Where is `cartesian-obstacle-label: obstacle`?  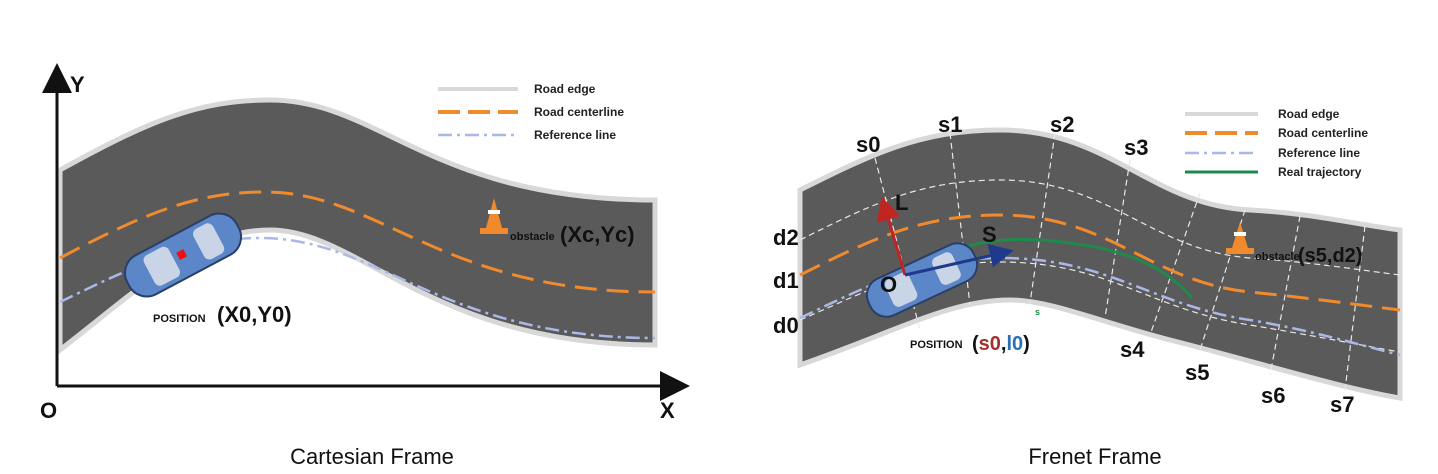 cartesian-obstacle-label: obstacle is located at coordinates (532, 237).